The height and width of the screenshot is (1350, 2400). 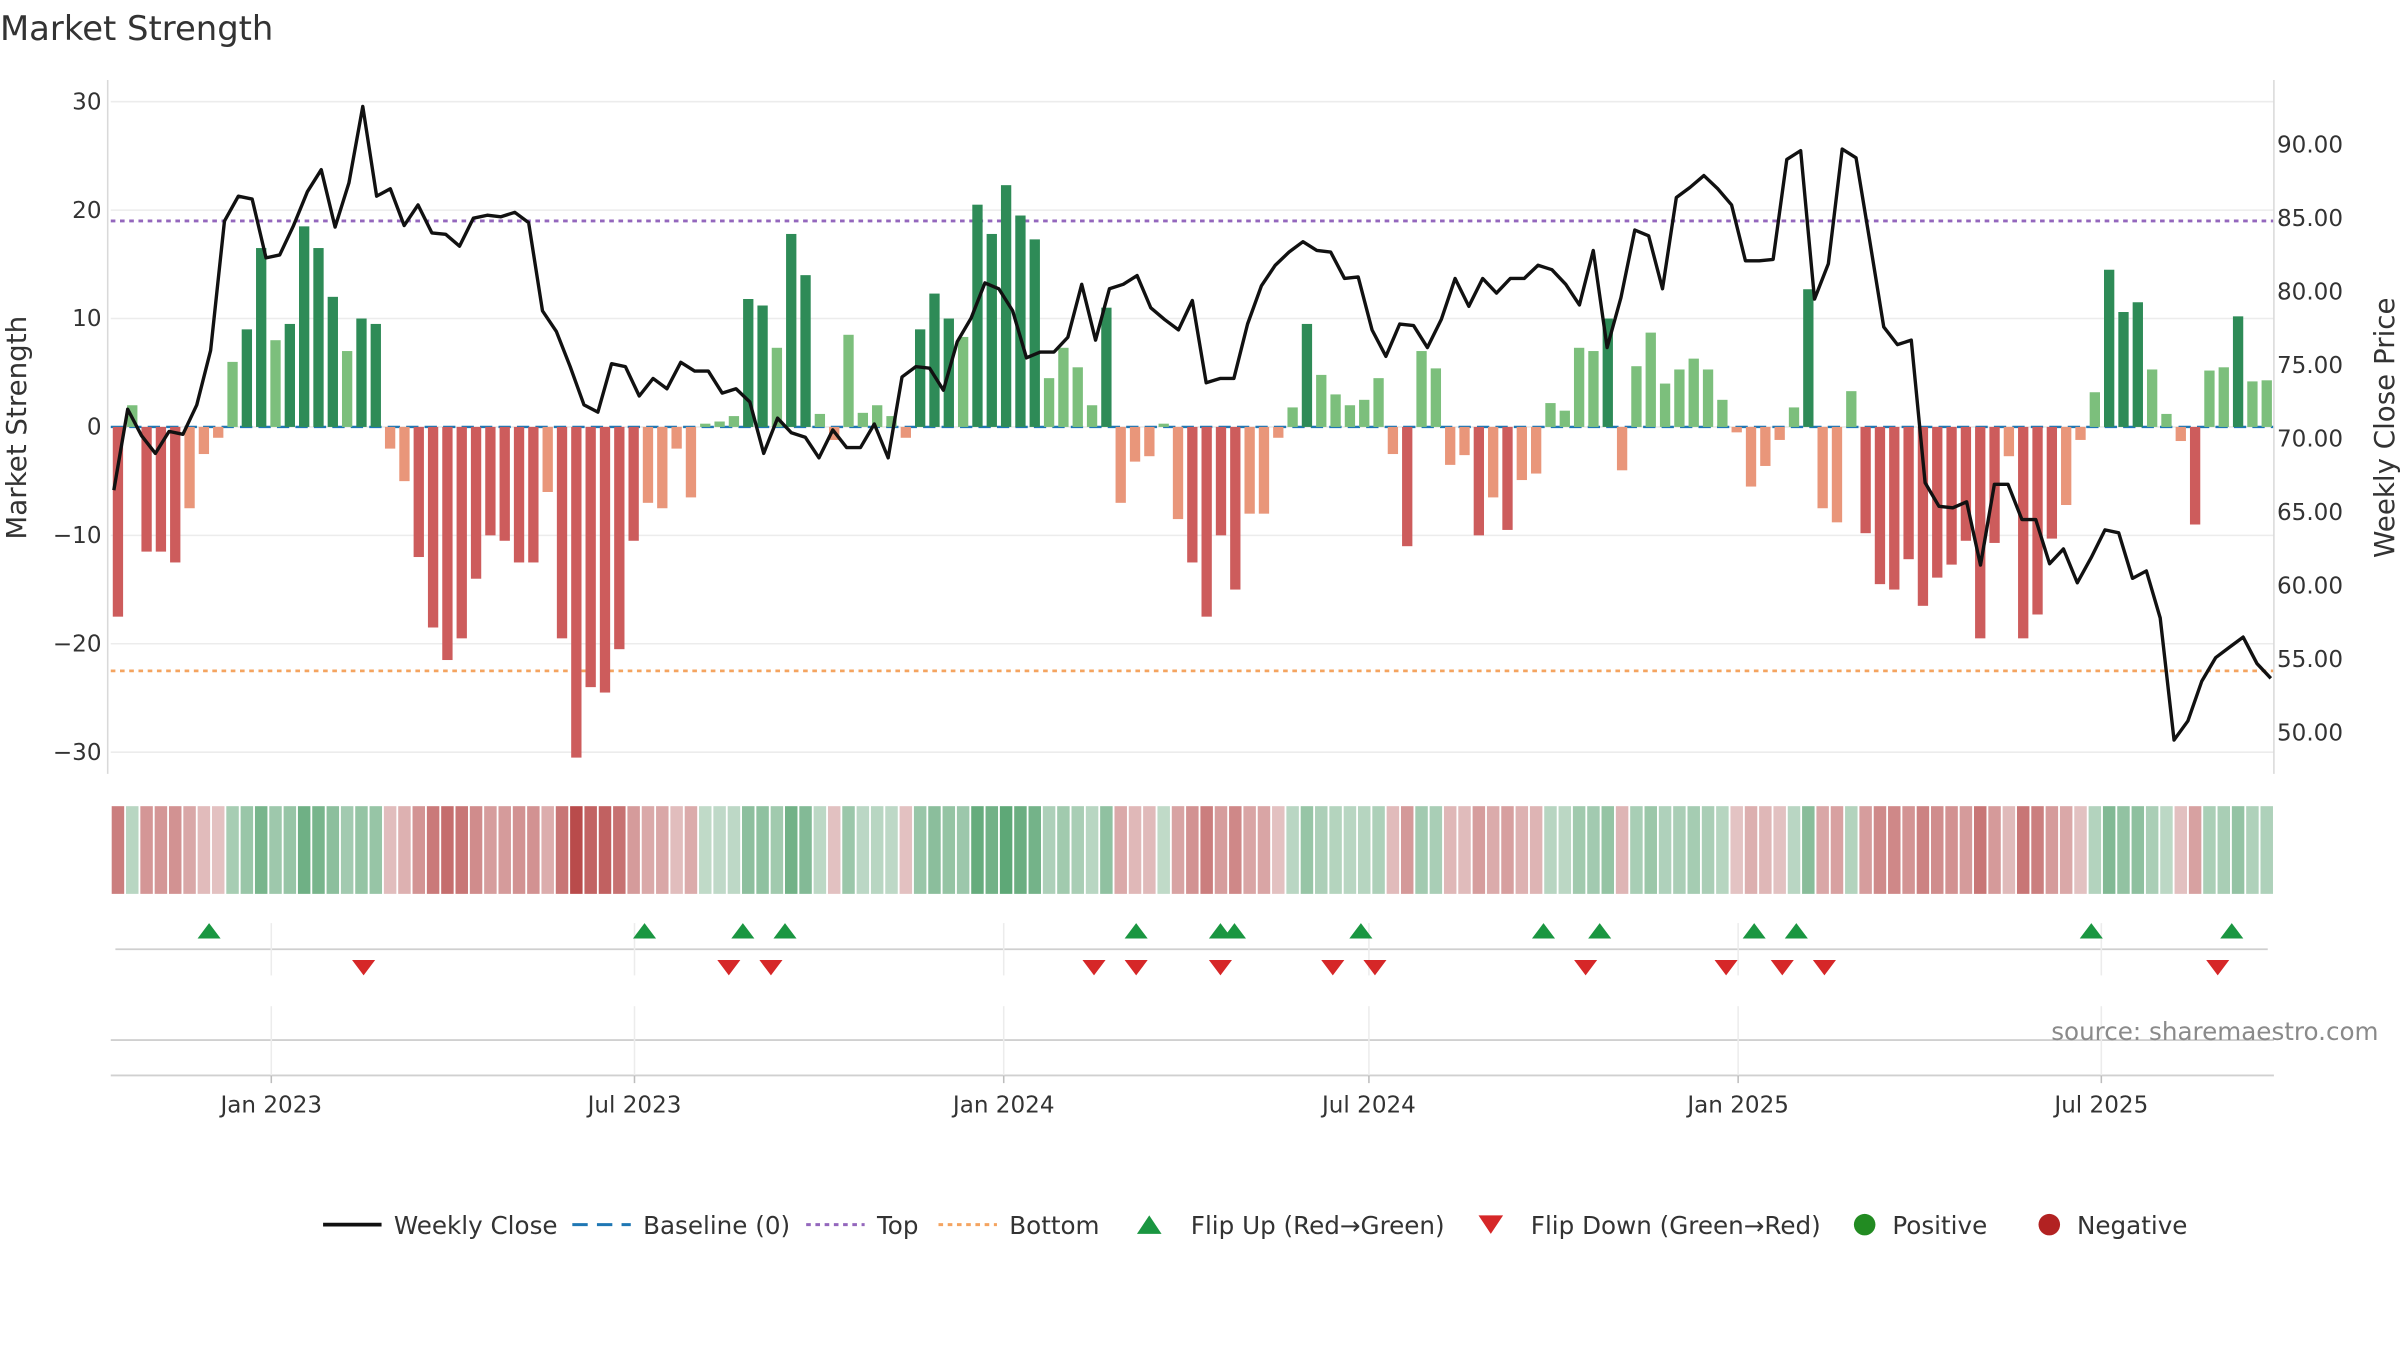 What do you see at coordinates (86, 211) in the screenshot?
I see `left-tick-label: 20` at bounding box center [86, 211].